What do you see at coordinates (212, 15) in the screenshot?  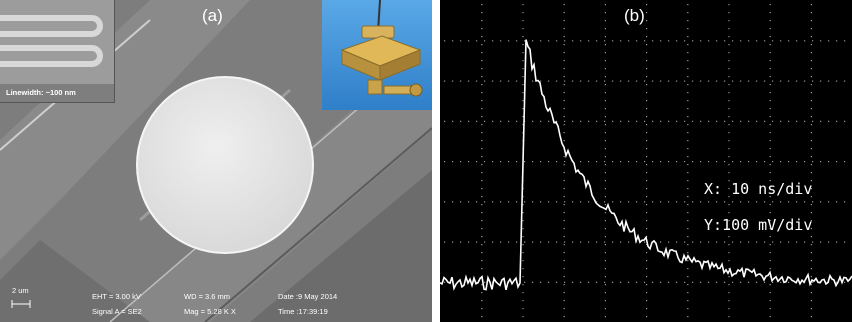 I see `panel-label-a: (a)` at bounding box center [212, 15].